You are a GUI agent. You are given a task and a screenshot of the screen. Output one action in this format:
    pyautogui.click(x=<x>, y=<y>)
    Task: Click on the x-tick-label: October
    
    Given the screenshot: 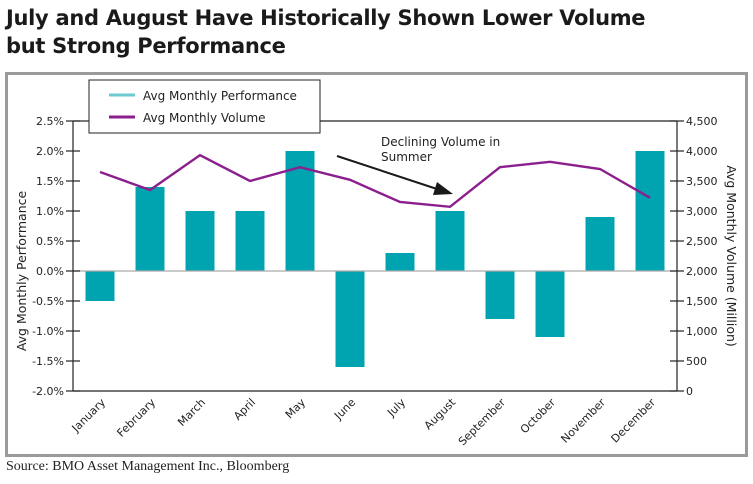 What is the action you would take?
    pyautogui.click(x=538, y=416)
    